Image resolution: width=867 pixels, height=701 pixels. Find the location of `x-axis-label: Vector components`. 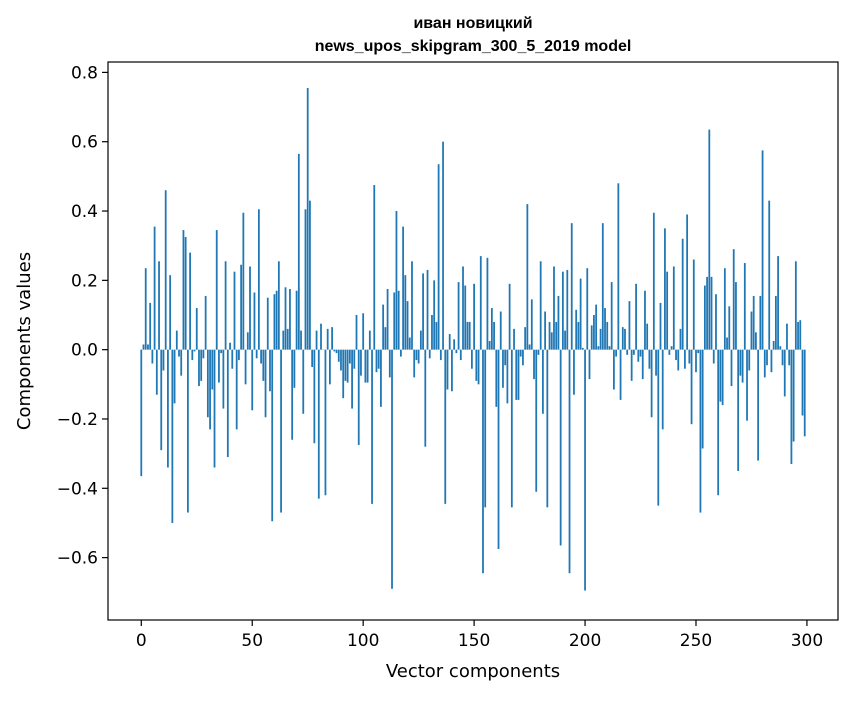

x-axis-label: Vector components is located at coordinates (473, 671).